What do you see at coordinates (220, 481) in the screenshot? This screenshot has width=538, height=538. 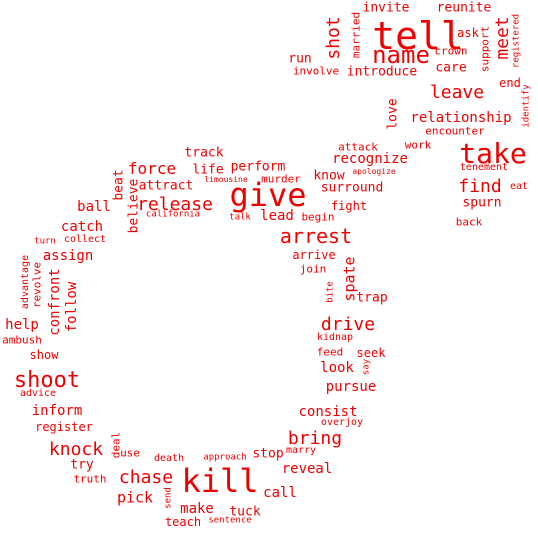 I see `word-kill: kill` at bounding box center [220, 481].